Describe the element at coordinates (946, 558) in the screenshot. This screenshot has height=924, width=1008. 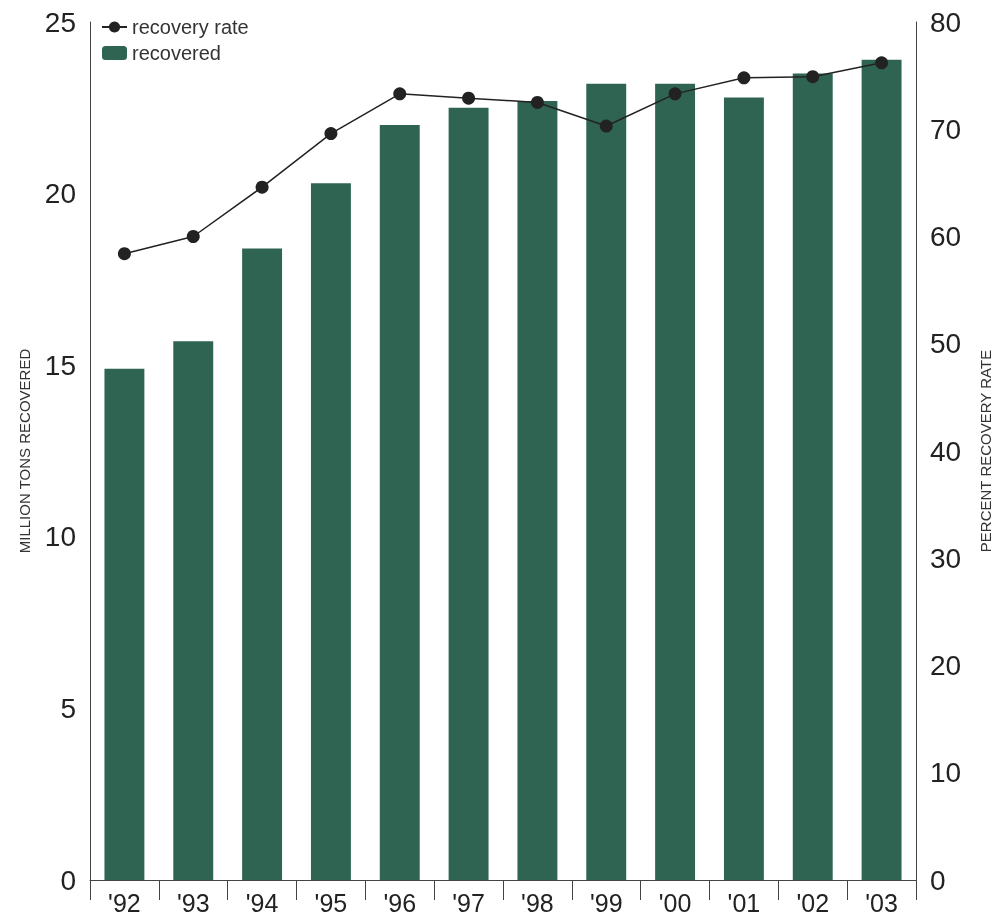
I see `y2-tick-label: 30` at that location.